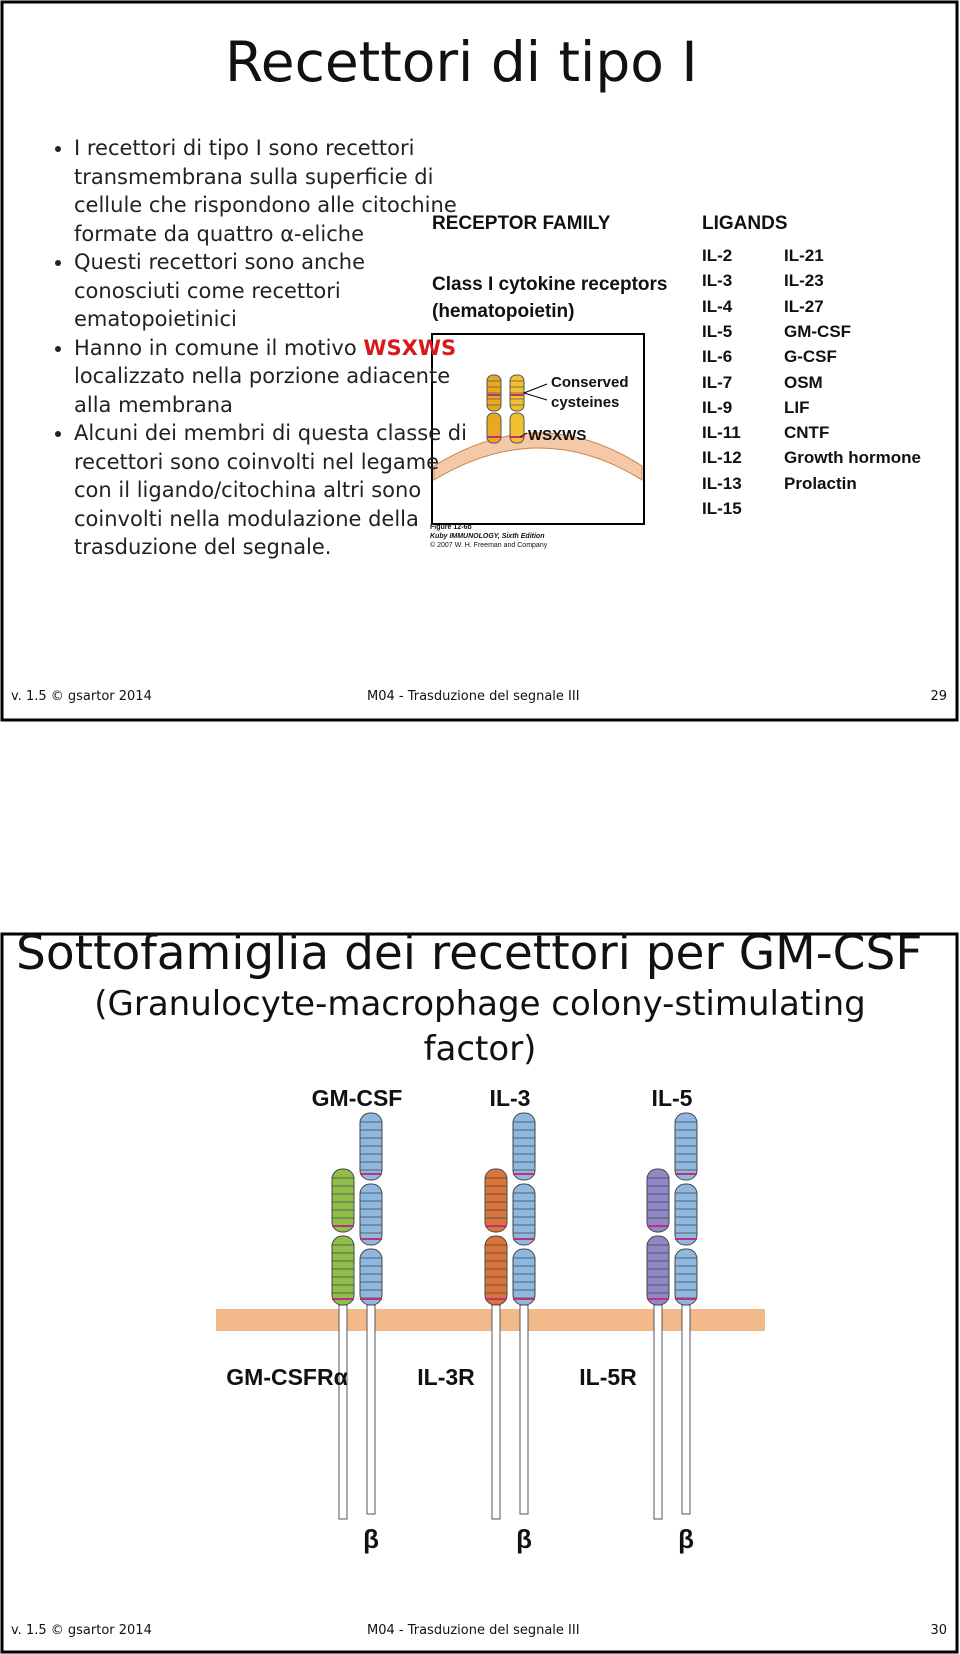 The height and width of the screenshot is (1654, 960). I want to click on ligand: IL-7, so click(717, 382).